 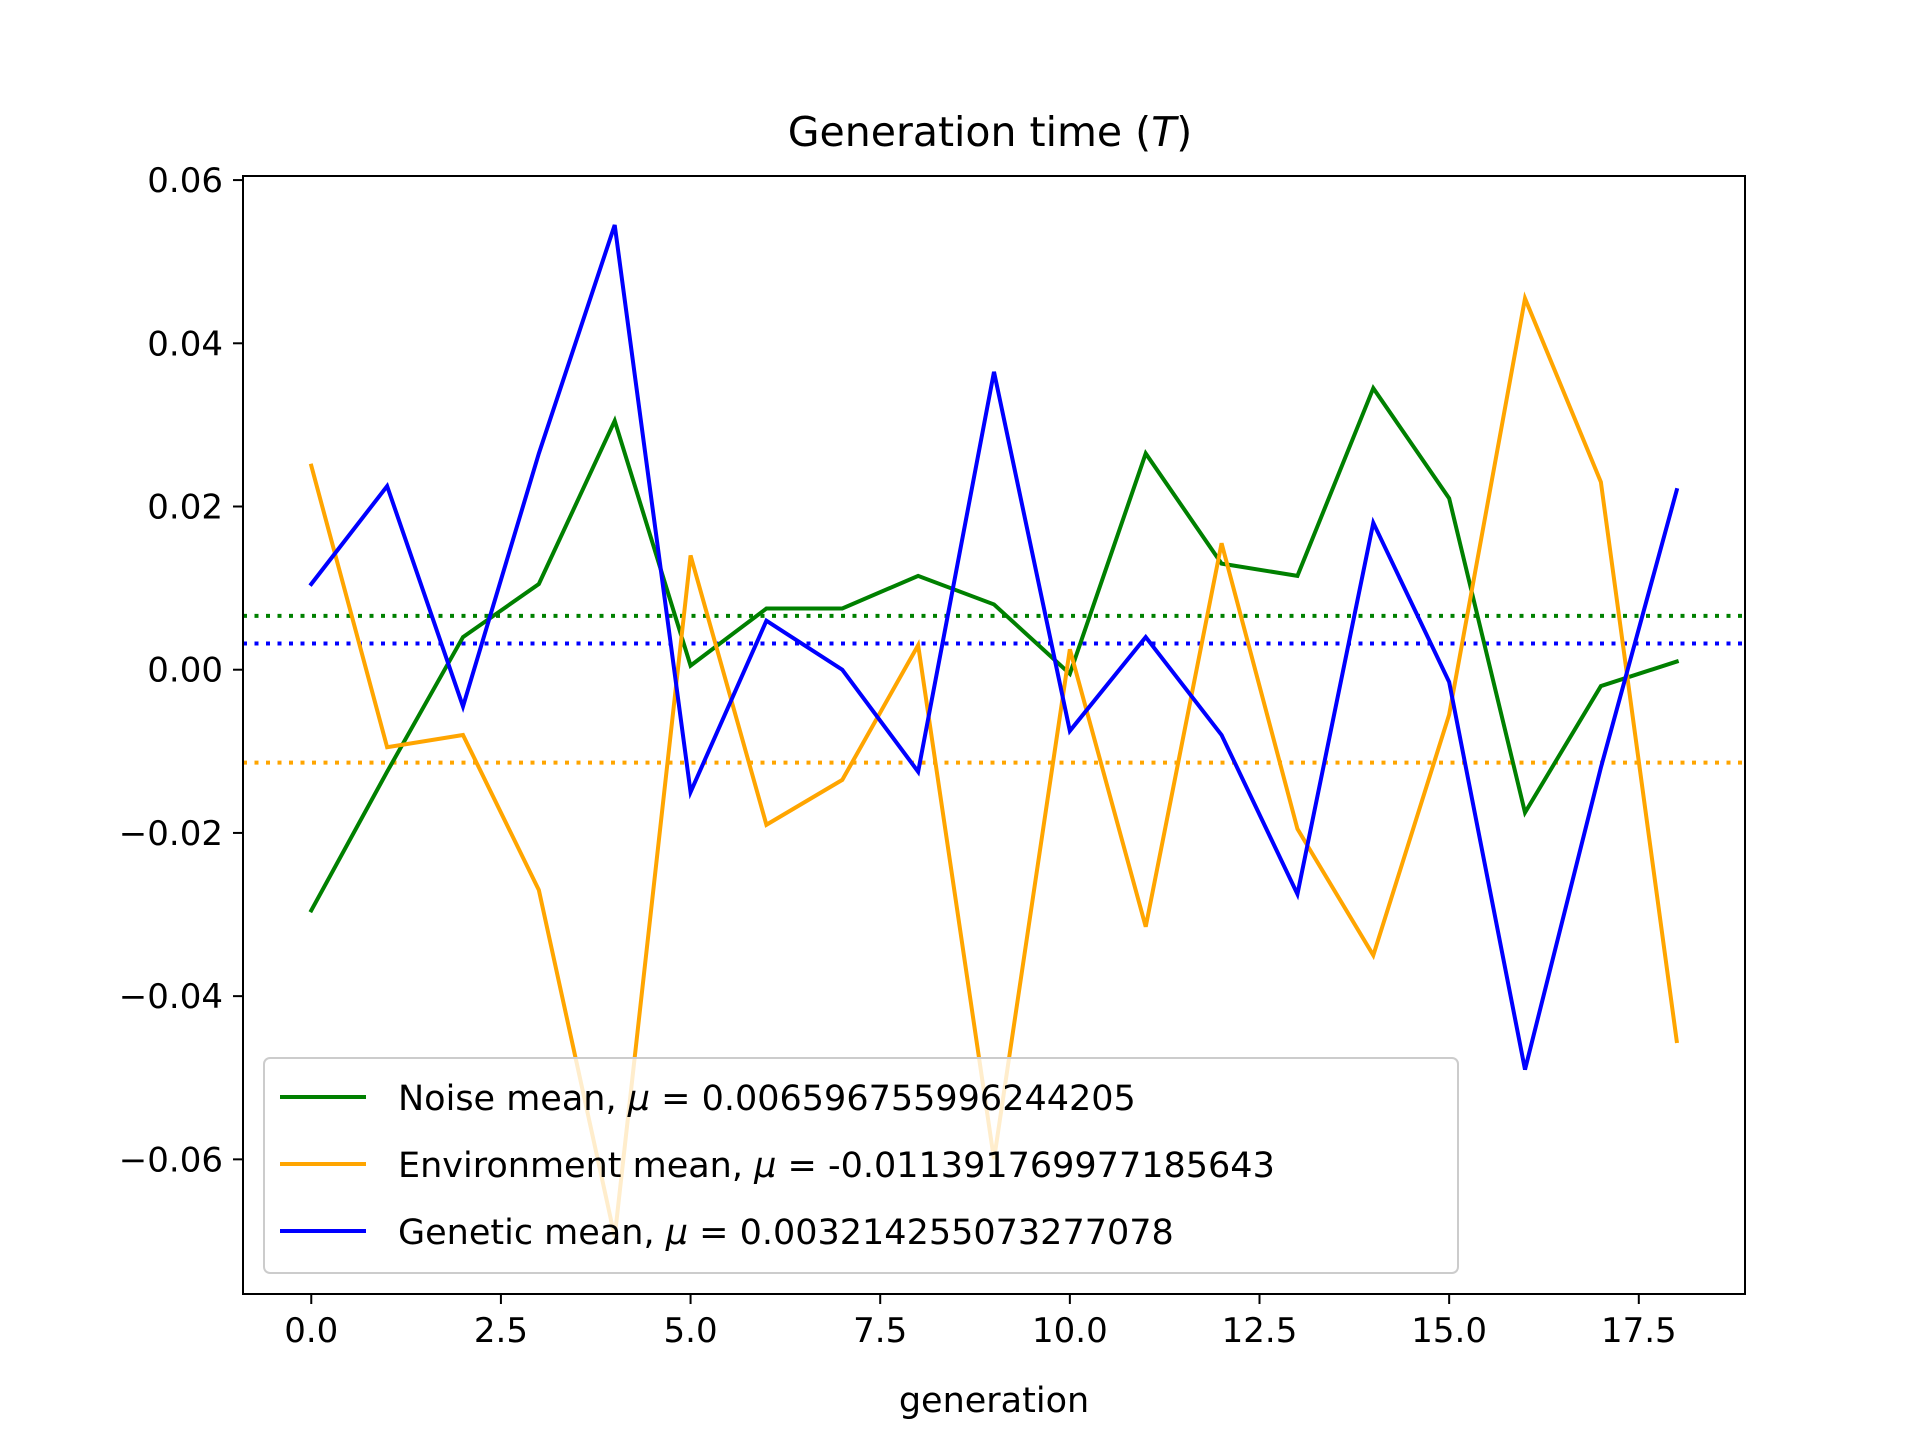 What do you see at coordinates (501, 1331) in the screenshot?
I see `x-tick-label: 2.5` at bounding box center [501, 1331].